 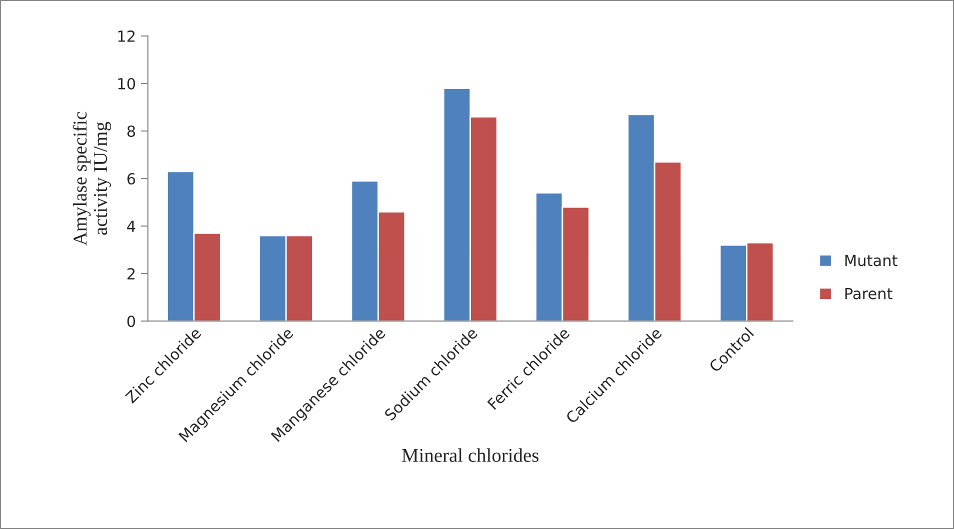 What do you see at coordinates (131, 274) in the screenshot?
I see `y-tick-label: 2` at bounding box center [131, 274].